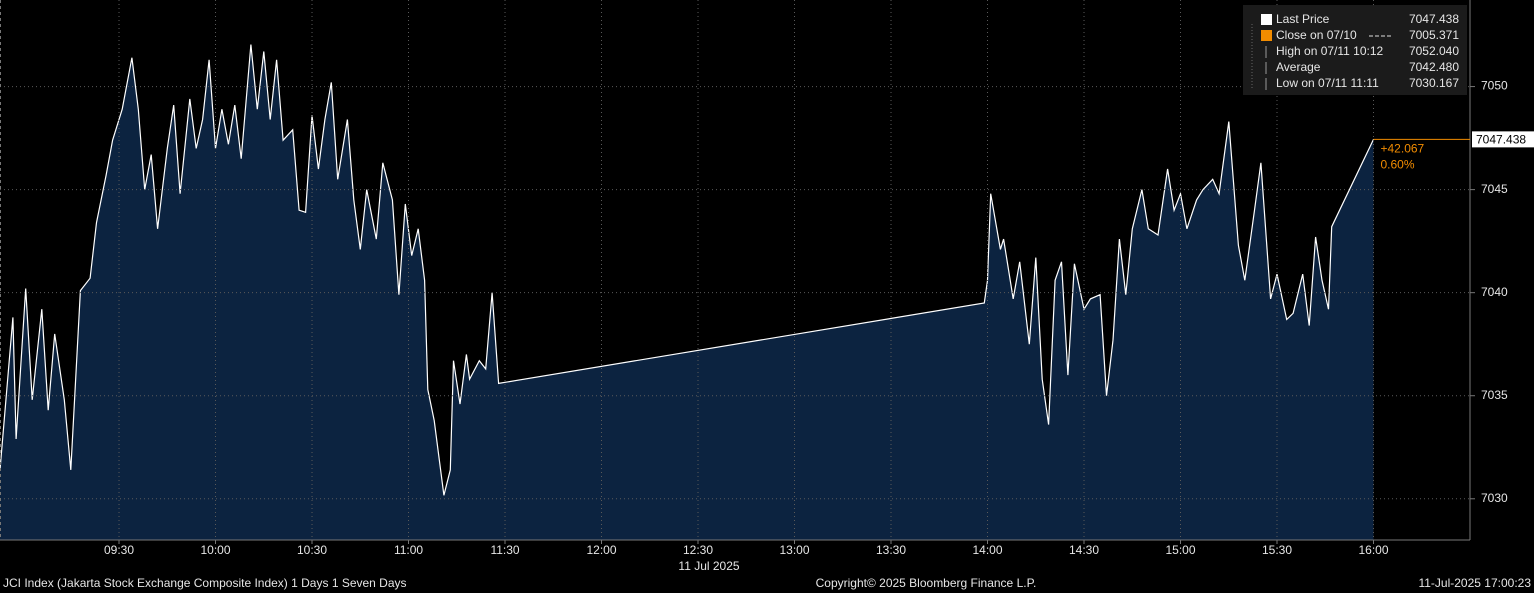 This screenshot has height=593, width=1534. Describe the element at coordinates (1373, 550) in the screenshot. I see `x-tick-label: 16:00` at that location.